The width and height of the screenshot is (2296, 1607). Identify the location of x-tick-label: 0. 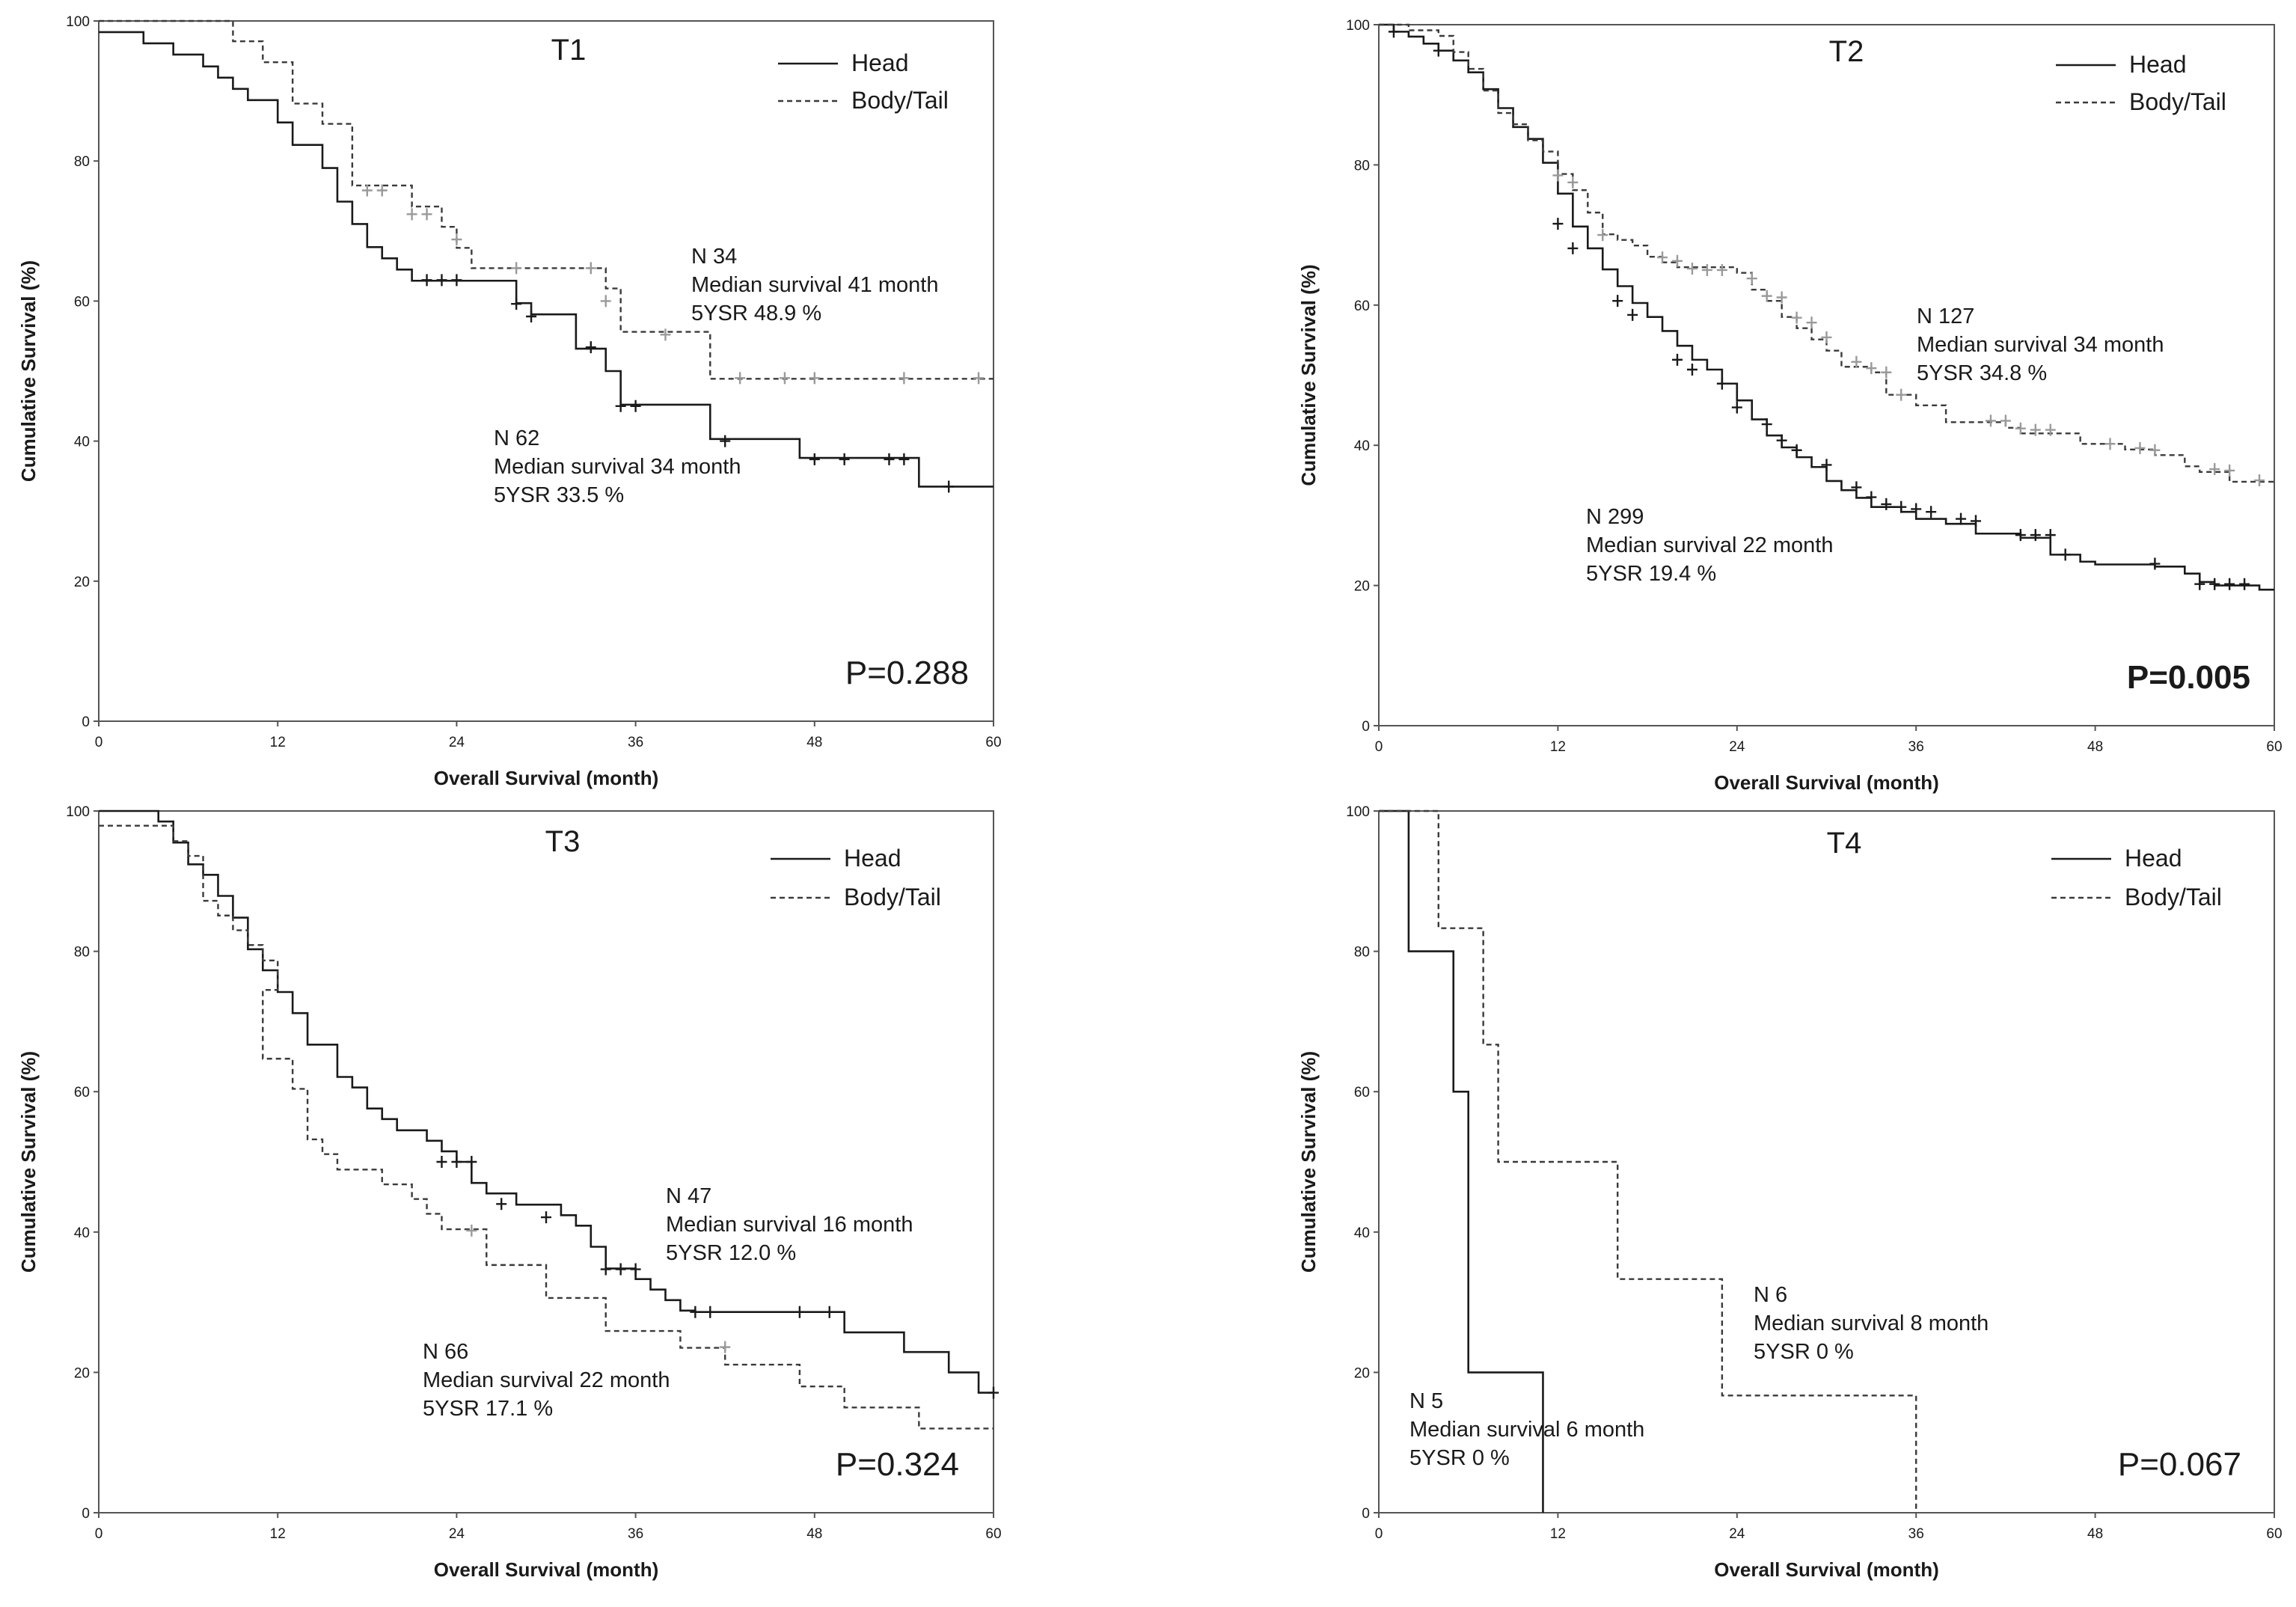
(99, 742).